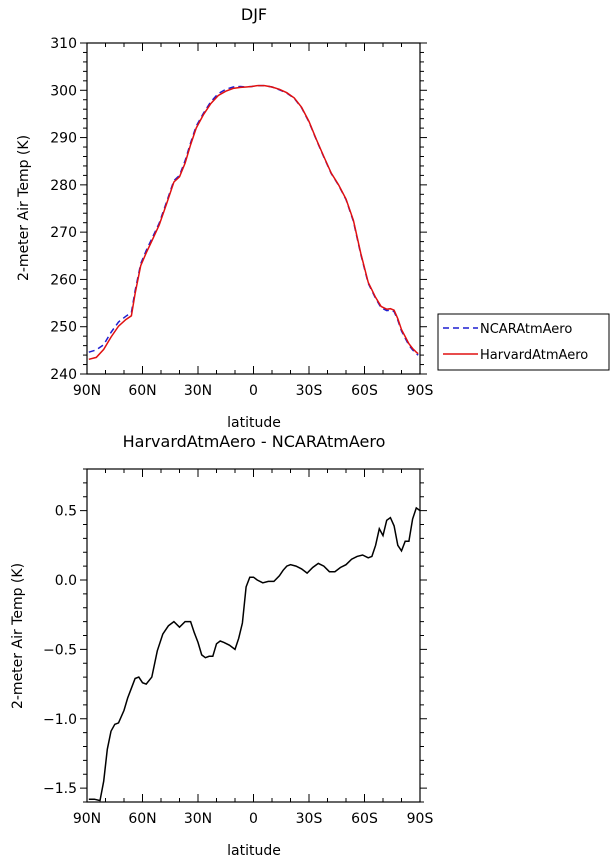 This screenshot has width=615, height=862. What do you see at coordinates (534, 355) in the screenshot?
I see `legend-label-harvardatmaero: HarvardAtmAero` at bounding box center [534, 355].